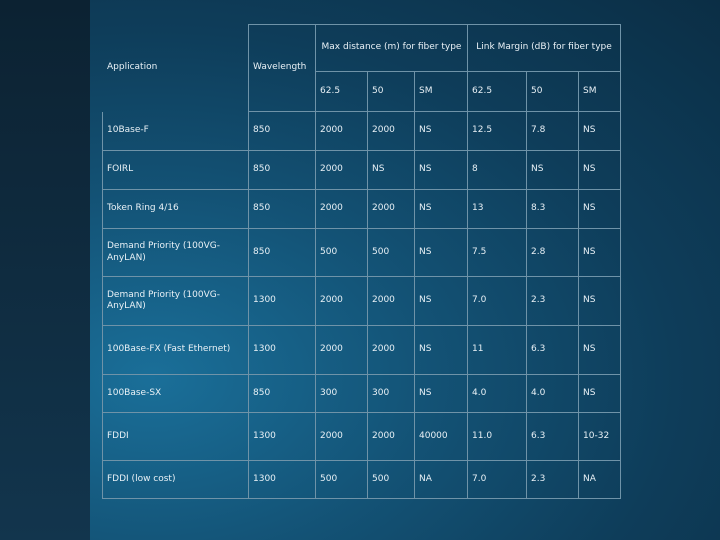 This screenshot has height=540, width=720. I want to click on group-header-link-margin: Link Margin (dB) for fiber type, so click(544, 48).